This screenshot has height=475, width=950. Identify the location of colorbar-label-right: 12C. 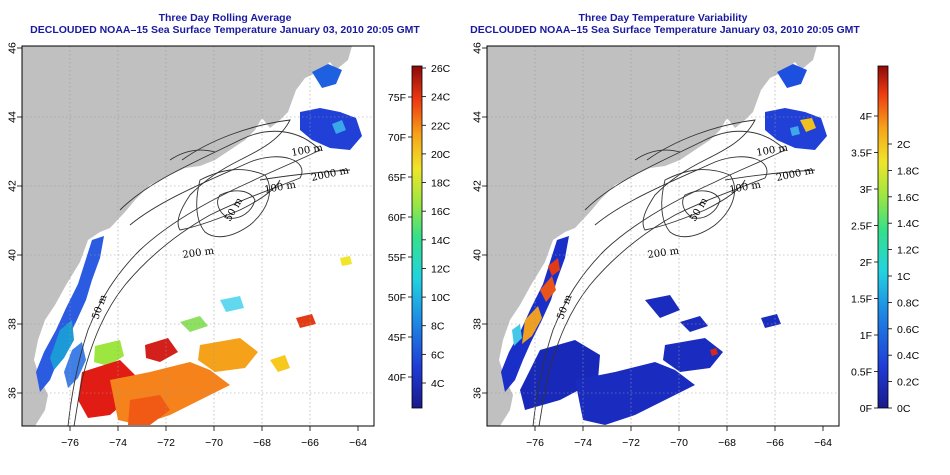
(441, 269).